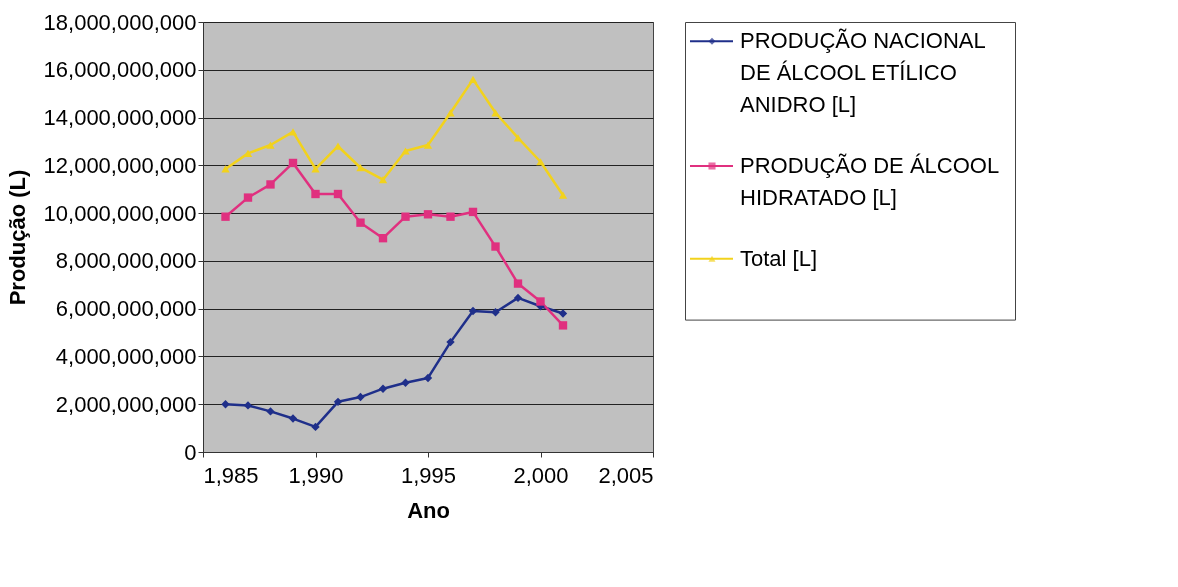  What do you see at coordinates (120, 213) in the screenshot?
I see `y-tick-label: 10,000,000,000` at bounding box center [120, 213].